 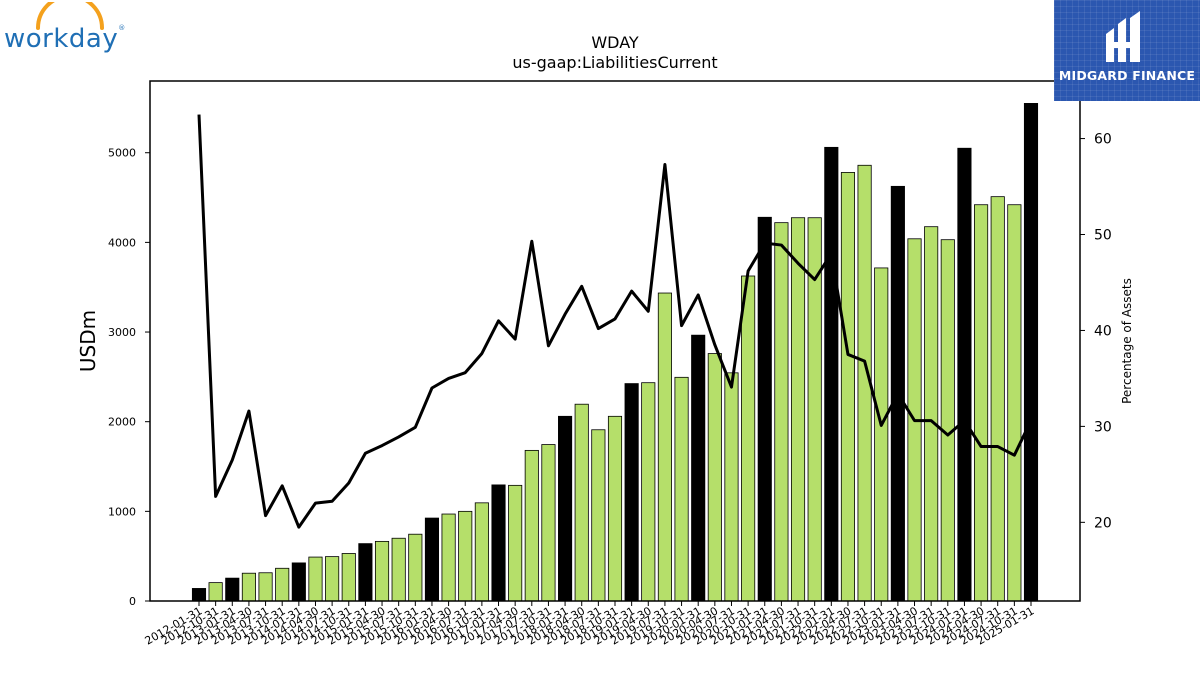 What do you see at coordinates (61, 39) in the screenshot?
I see `logo-text: workday` at bounding box center [61, 39].